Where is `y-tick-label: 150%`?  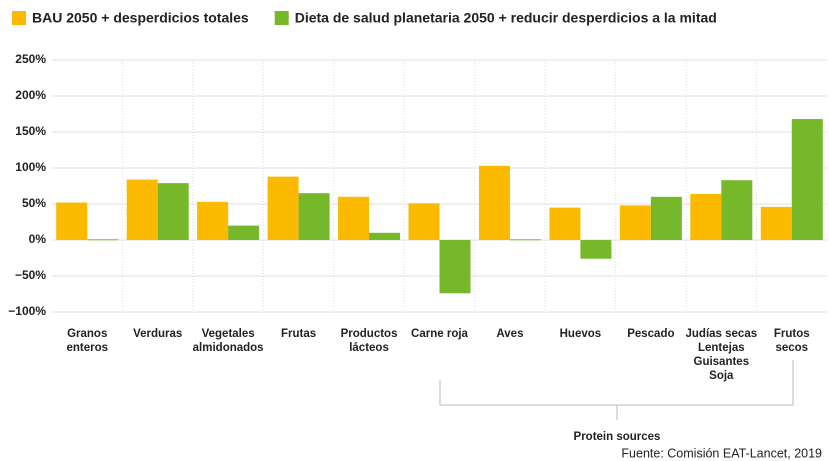 y-tick-label: 150% is located at coordinates (30, 131).